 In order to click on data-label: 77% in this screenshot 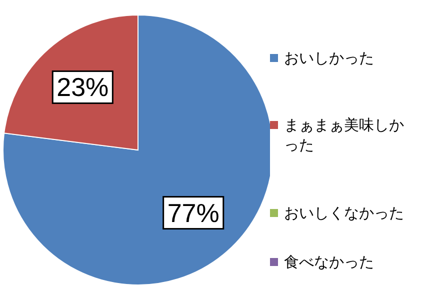, I will do `click(193, 213)`.